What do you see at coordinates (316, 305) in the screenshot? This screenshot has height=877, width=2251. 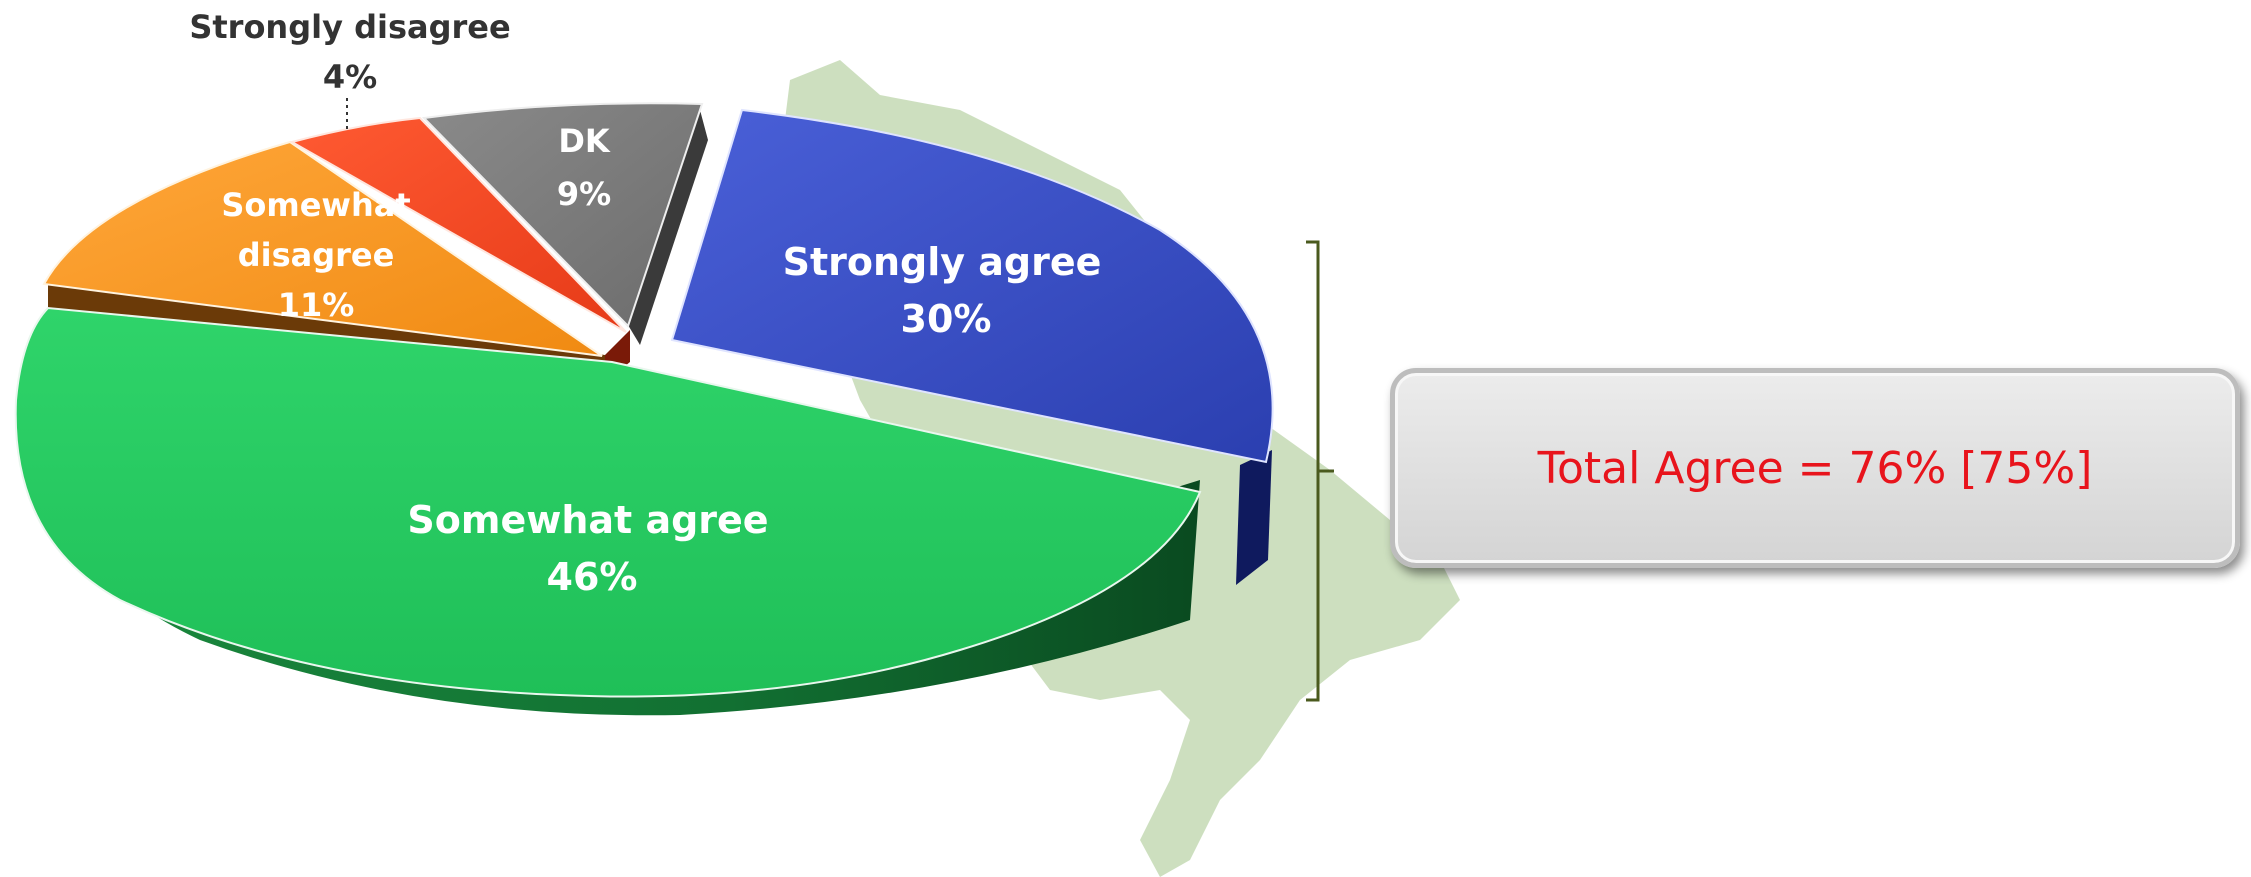 I see `value-somewhat-disagree: 11%` at bounding box center [316, 305].